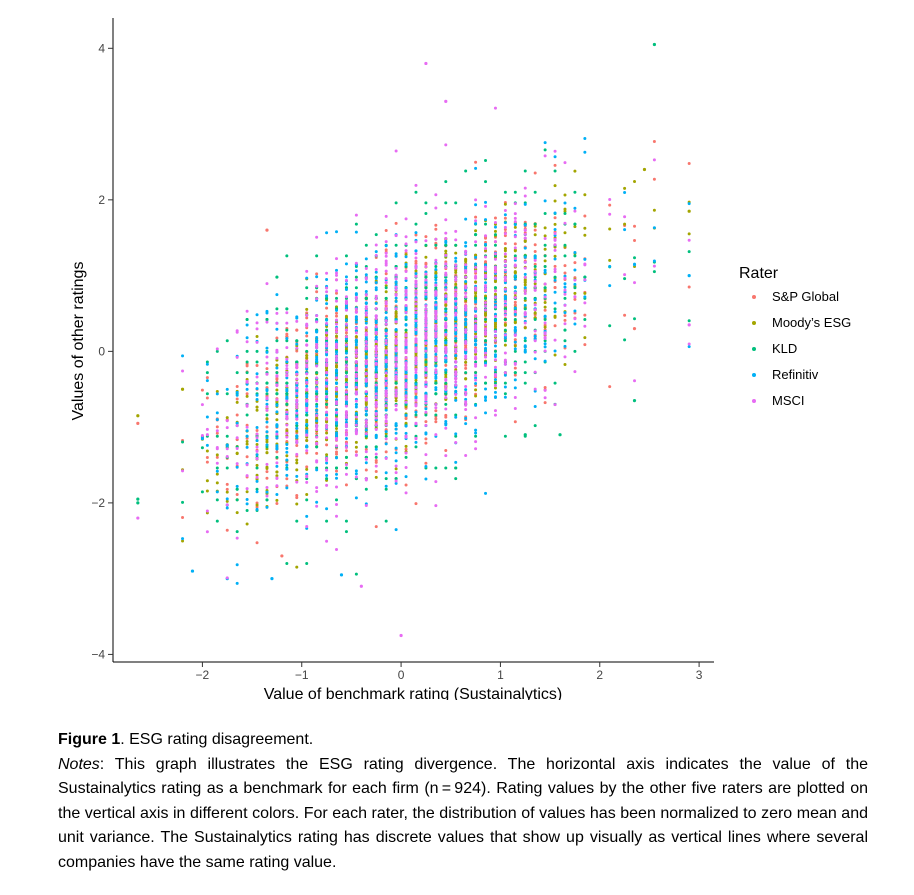  What do you see at coordinates (449, 672) in the screenshot?
I see `x-axis-ticks: −2 −1 0 1 2 3` at bounding box center [449, 672].